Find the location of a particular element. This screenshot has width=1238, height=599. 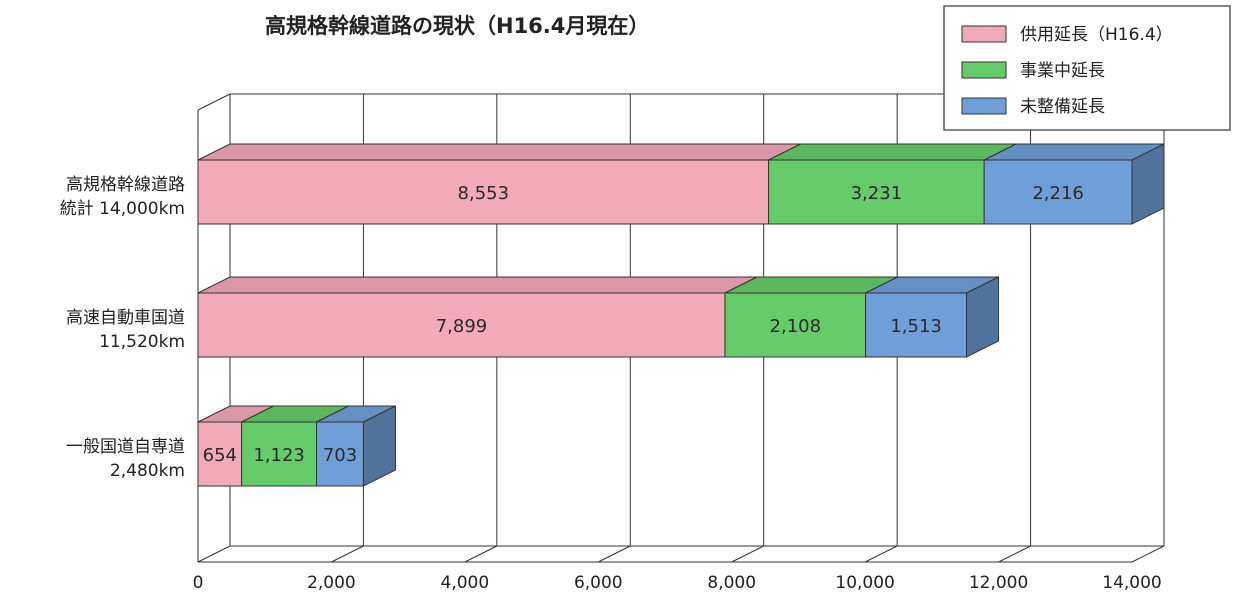

category-total: 統計 14,000km is located at coordinates (122, 209).